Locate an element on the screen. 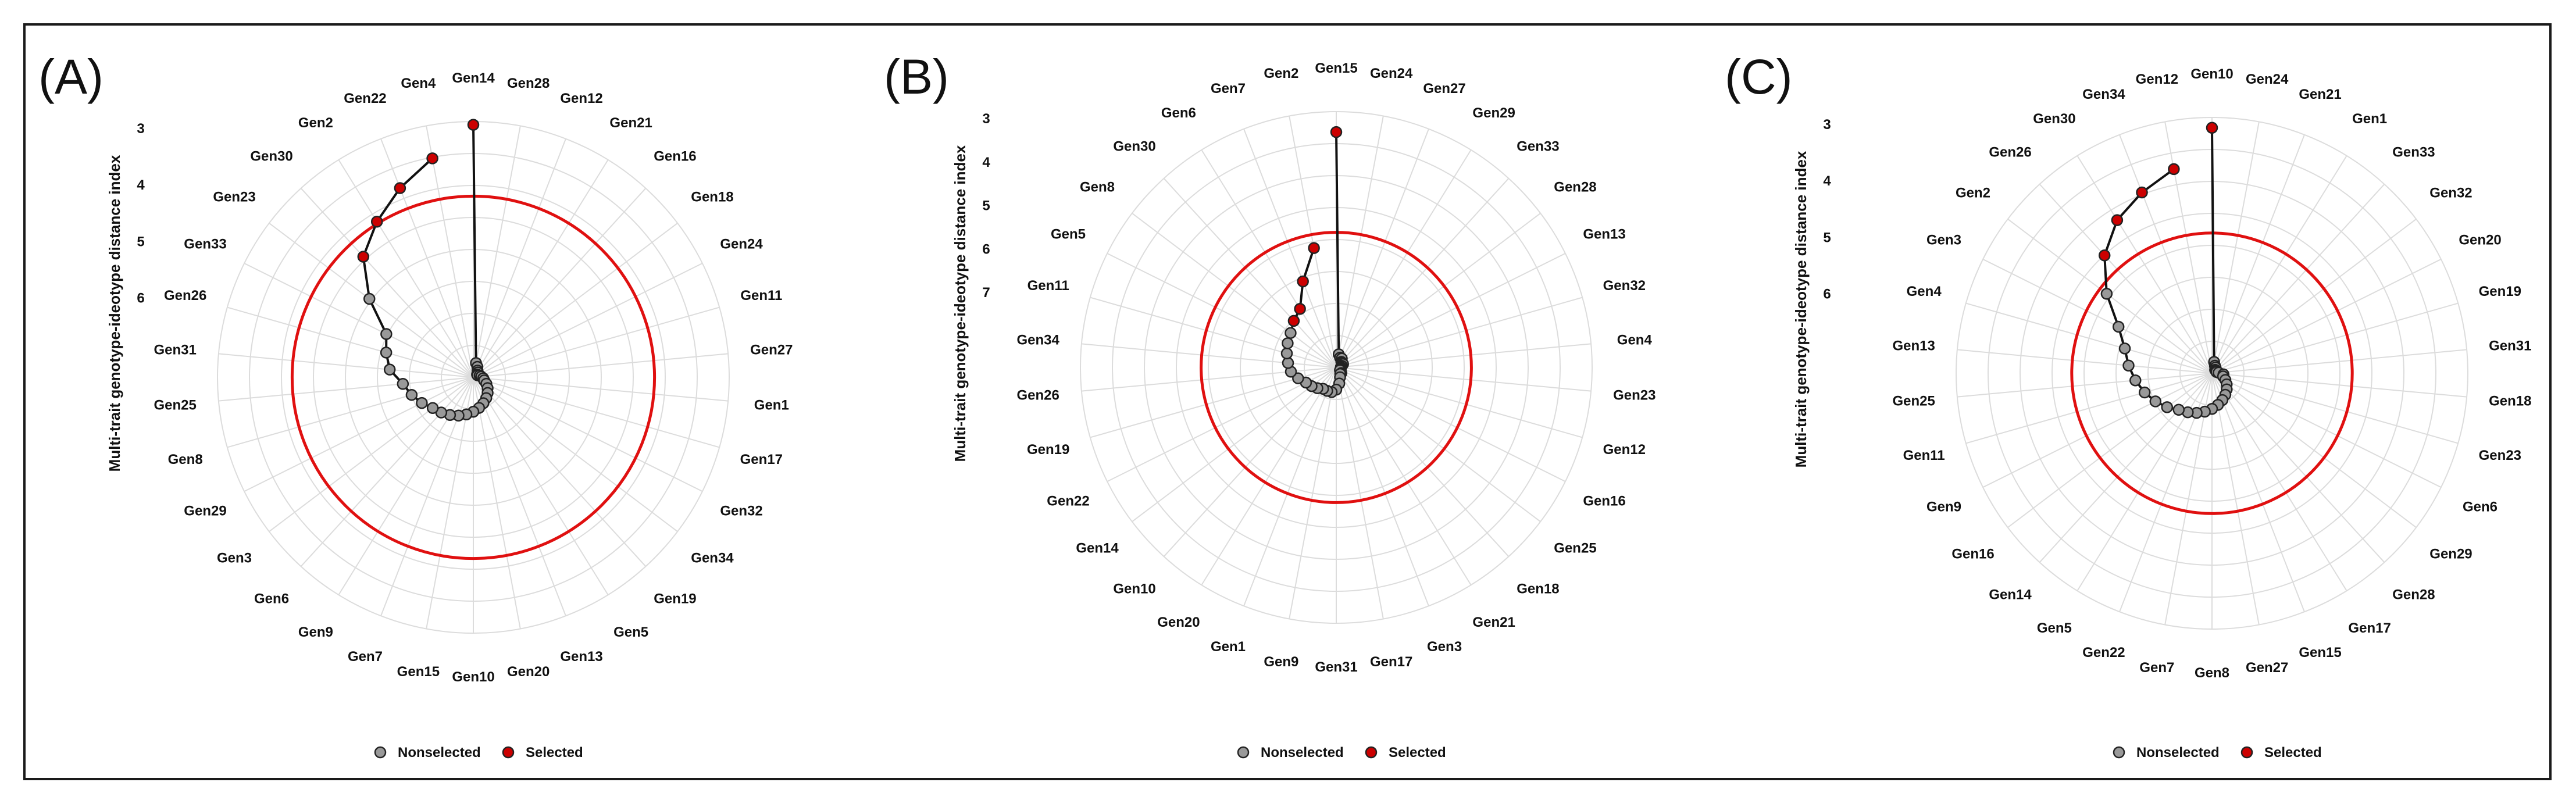 The width and height of the screenshot is (2576, 807). genotype-label: Gen17 is located at coordinates (762, 460).